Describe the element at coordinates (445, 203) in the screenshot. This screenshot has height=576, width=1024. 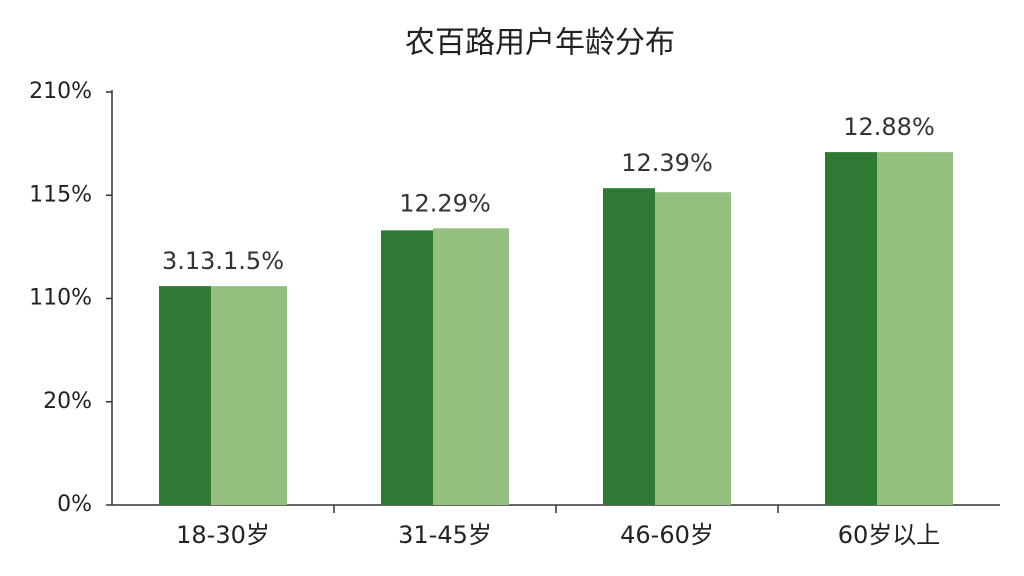
I see `bar-annotation: 12.29%` at that location.